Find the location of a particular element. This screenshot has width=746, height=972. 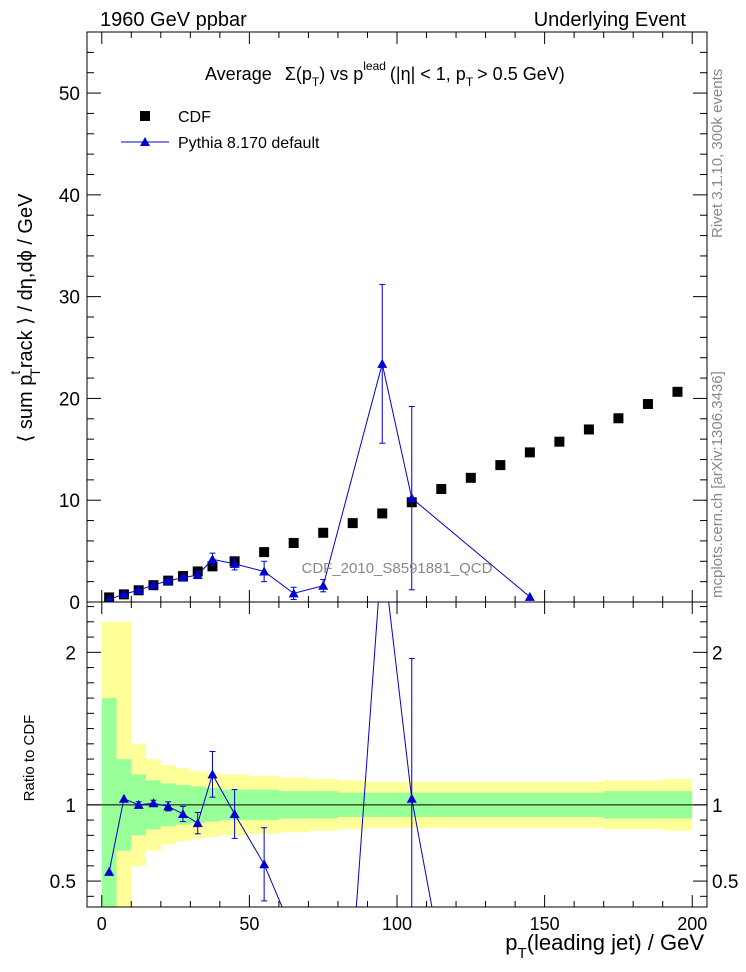

title-sigma: Σ(p is located at coordinates (298, 74).